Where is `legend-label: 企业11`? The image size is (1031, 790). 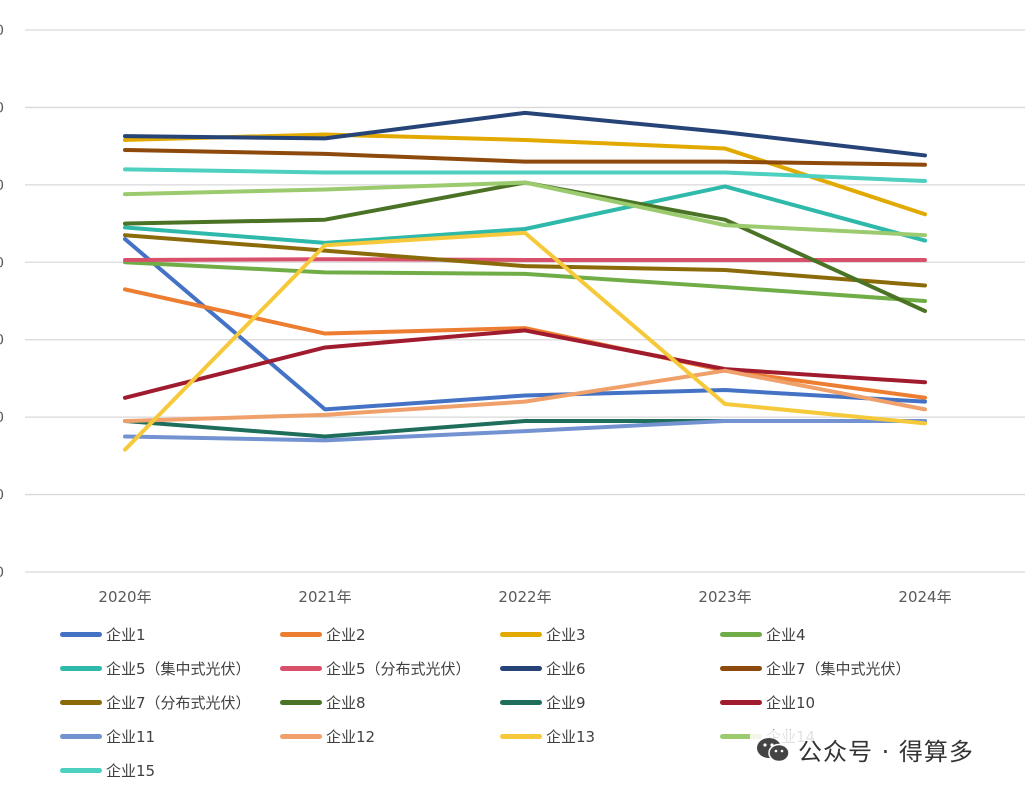
legend-label: 企业11 is located at coordinates (131, 736).